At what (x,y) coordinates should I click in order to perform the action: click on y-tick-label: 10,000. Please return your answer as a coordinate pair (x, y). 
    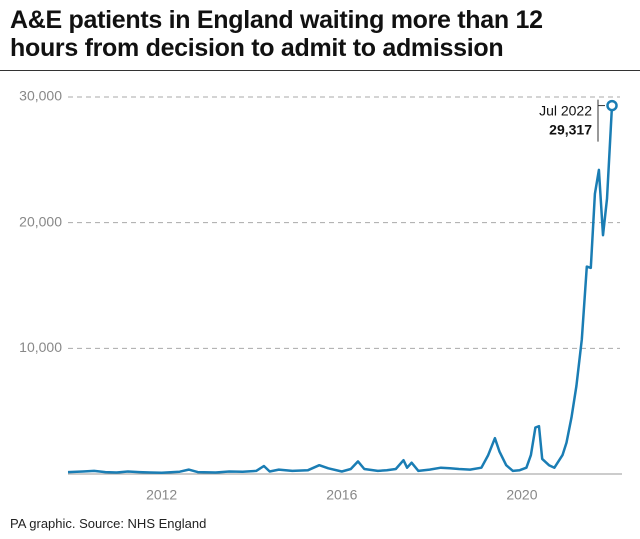
    Looking at the image, I should click on (40, 347).